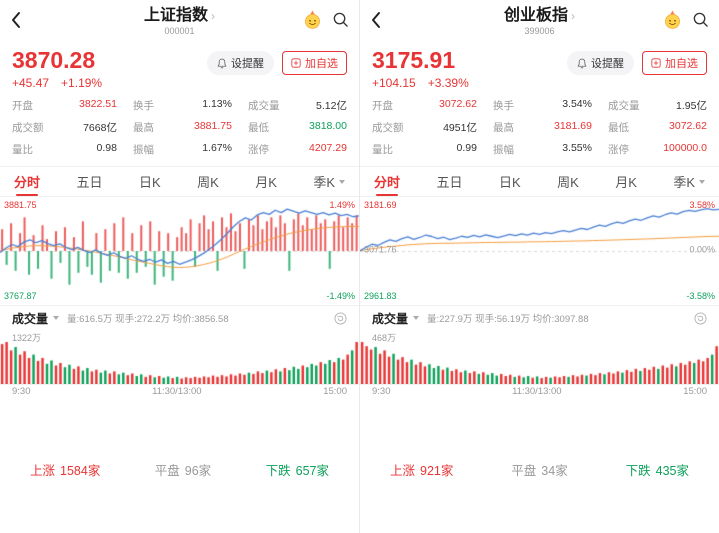  What do you see at coordinates (448, 83) in the screenshot?
I see `price-change-pct: +3.39%` at bounding box center [448, 83].